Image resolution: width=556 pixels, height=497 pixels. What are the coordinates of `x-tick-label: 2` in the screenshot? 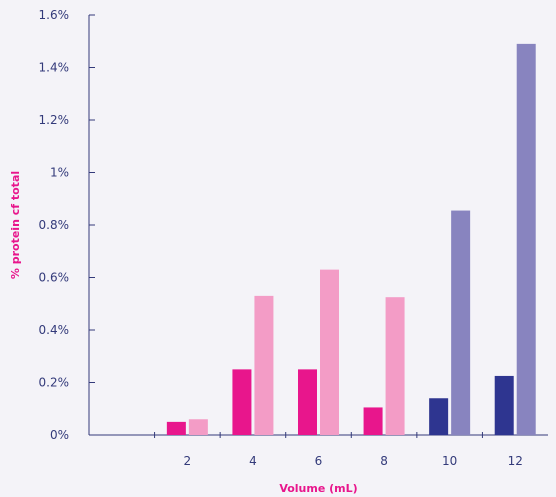 It's located at (188, 461).